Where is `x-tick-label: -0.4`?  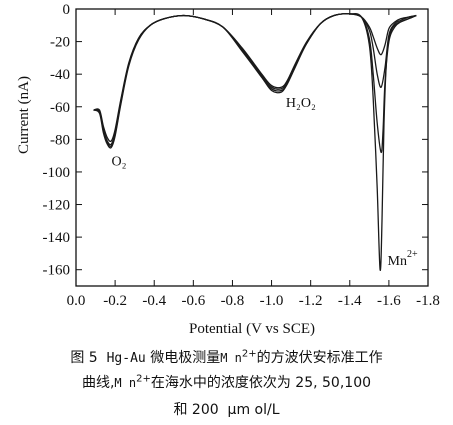
x-tick-label: -0.4 is located at coordinates (154, 301).